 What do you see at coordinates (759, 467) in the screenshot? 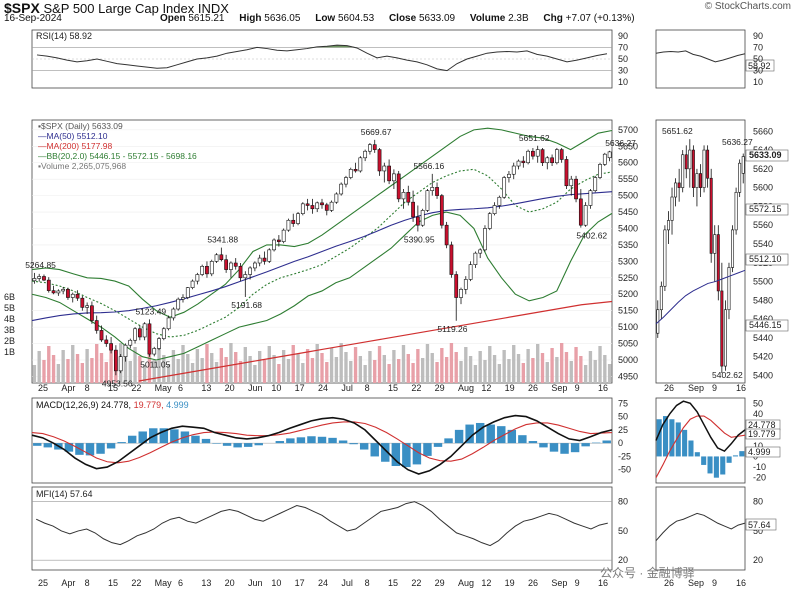
I see `zoom-macd-ytick: -10` at bounding box center [759, 467].